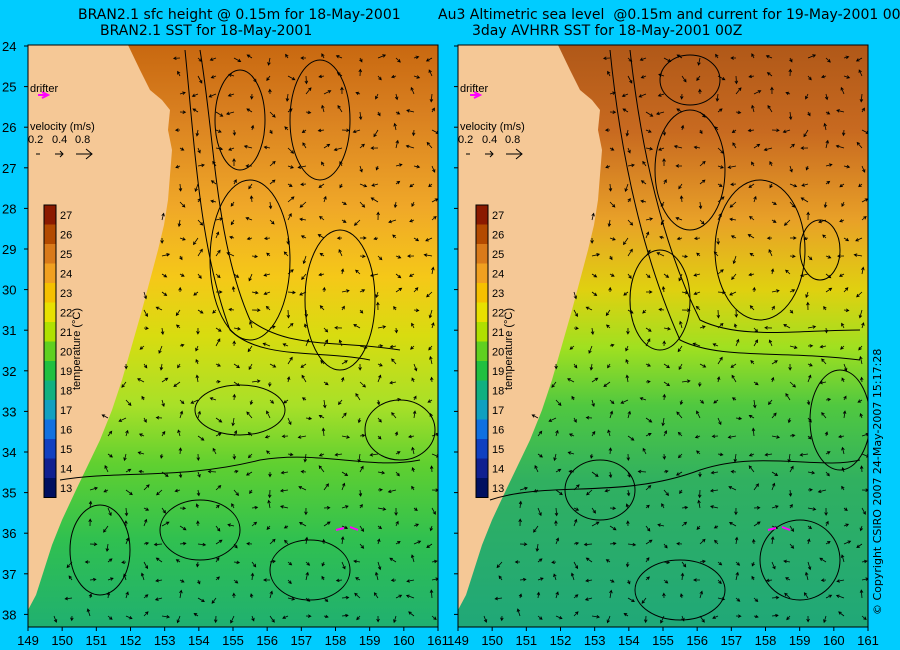  Describe the element at coordinates (100, 327) in the screenshot. I see `left-land-australia` at that location.